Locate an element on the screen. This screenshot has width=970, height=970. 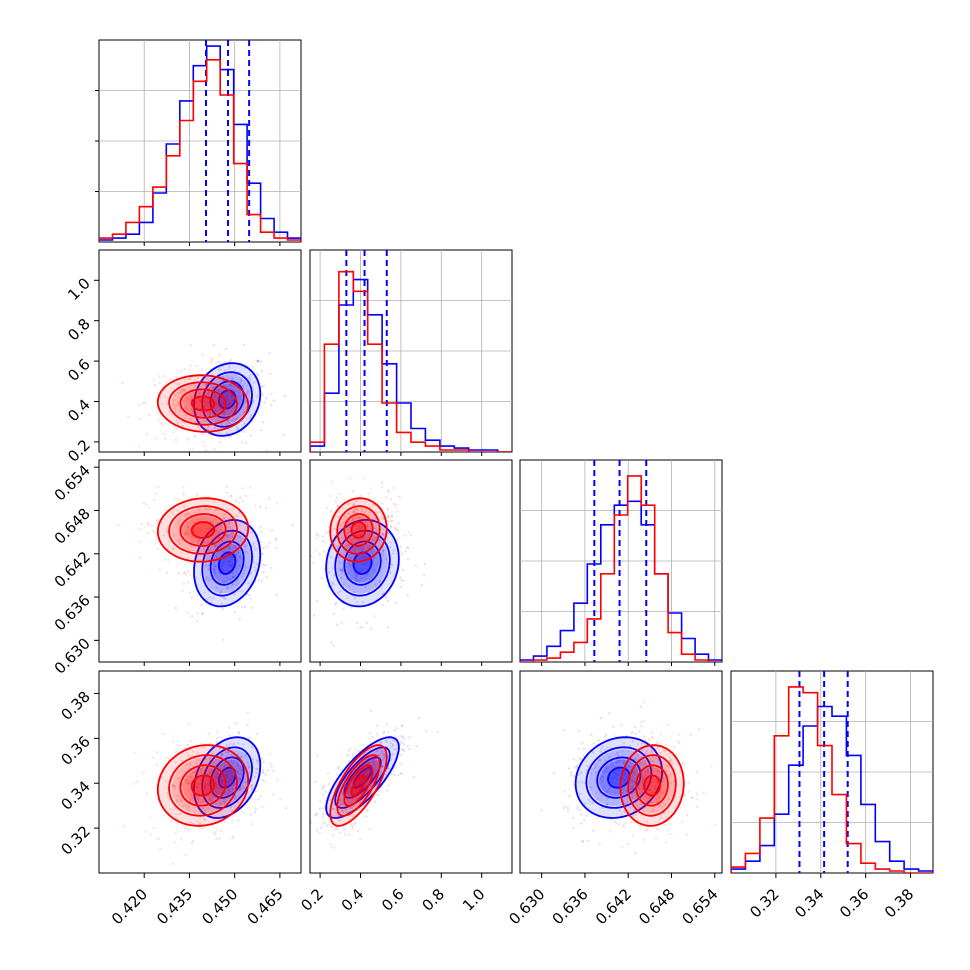
x-tick-label: 0.630 is located at coordinates (526, 906).